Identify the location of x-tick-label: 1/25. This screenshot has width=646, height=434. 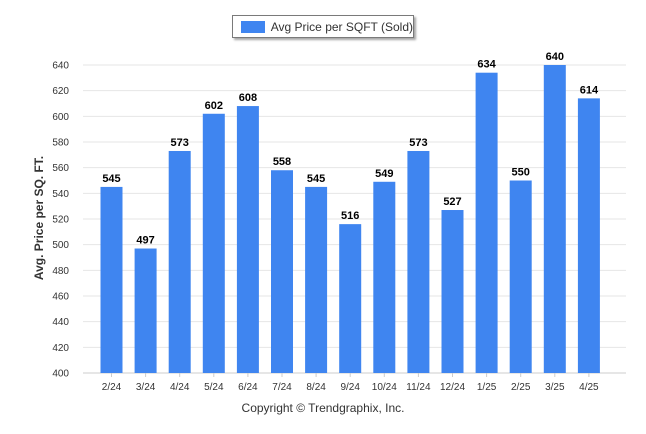
(487, 387).